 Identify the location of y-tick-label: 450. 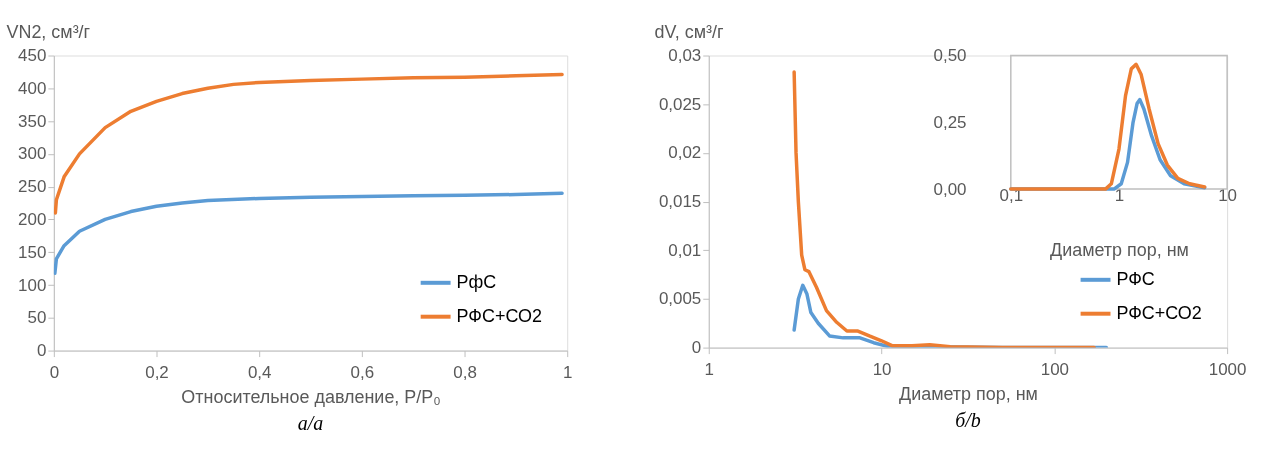
(32, 55).